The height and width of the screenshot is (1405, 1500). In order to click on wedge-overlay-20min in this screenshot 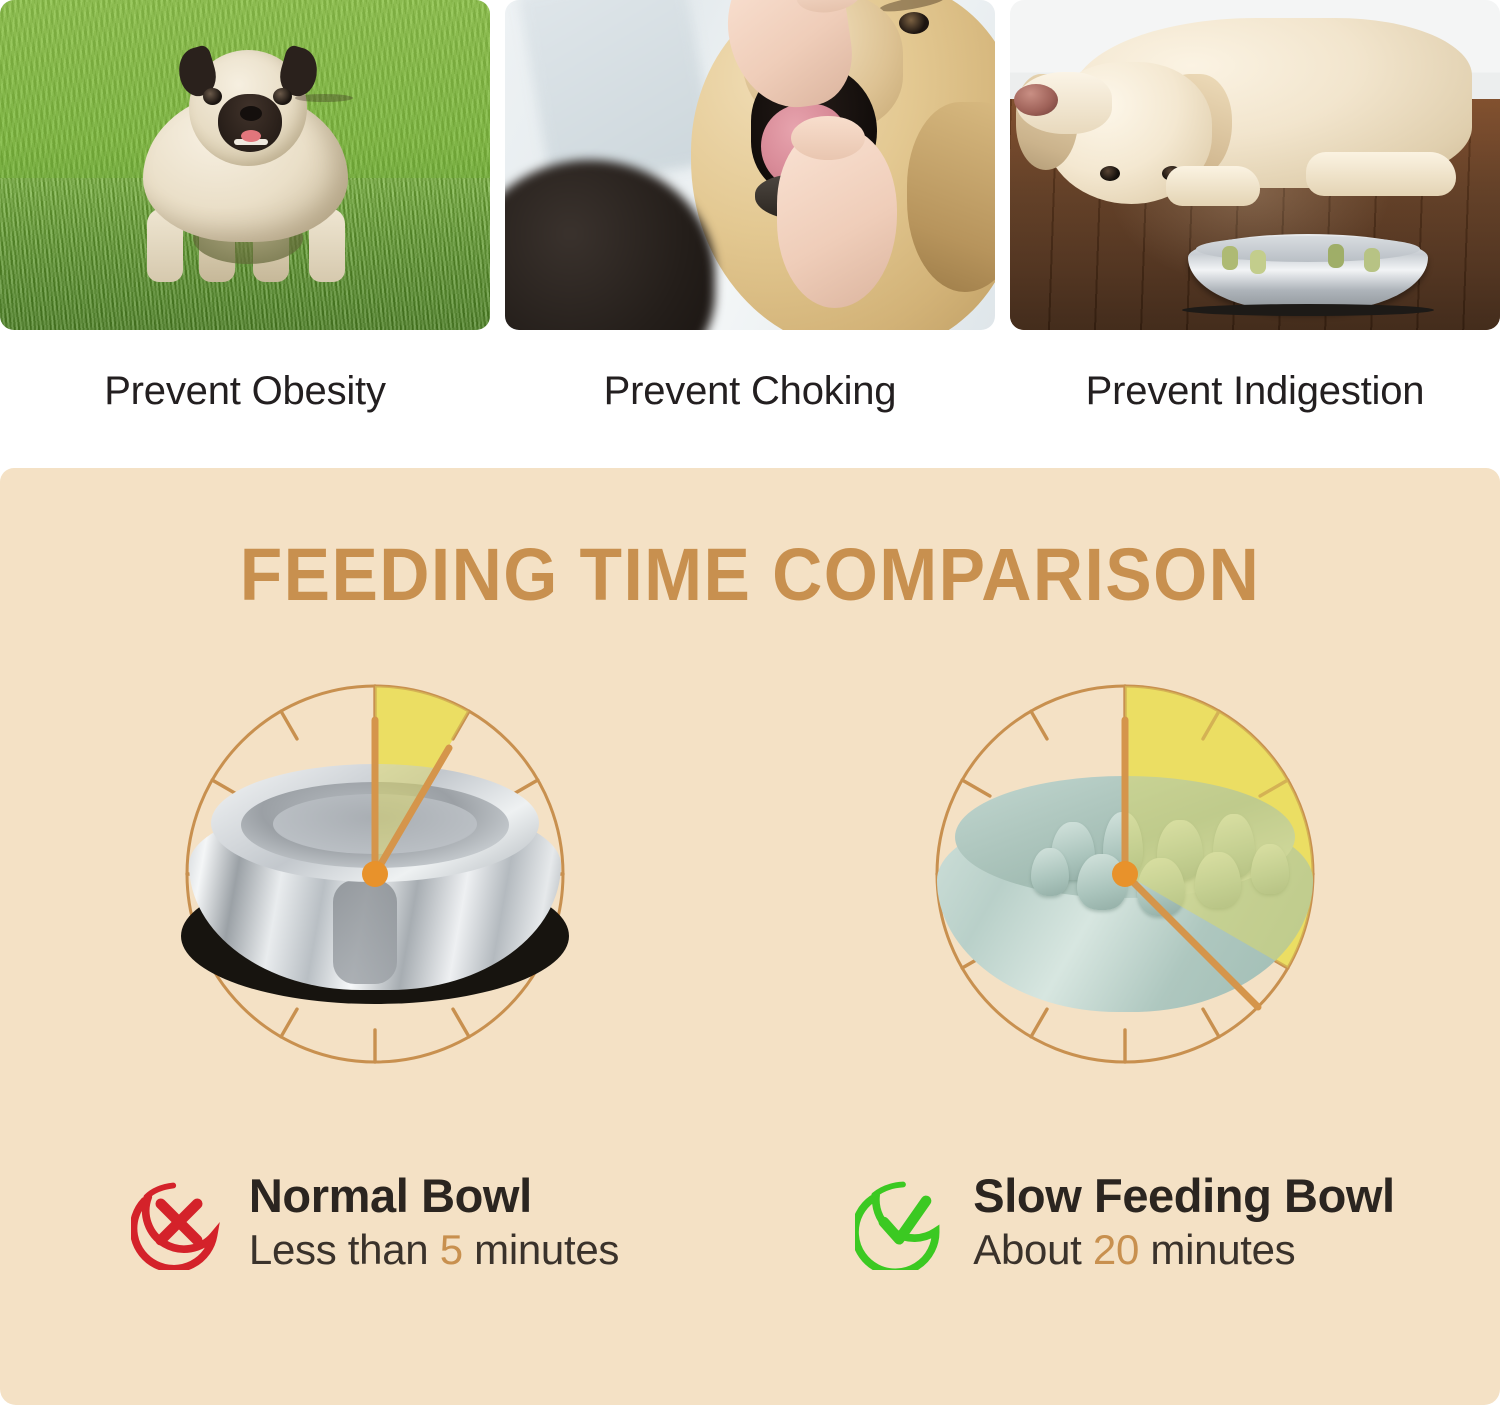, I will do `click(1219, 827)`.